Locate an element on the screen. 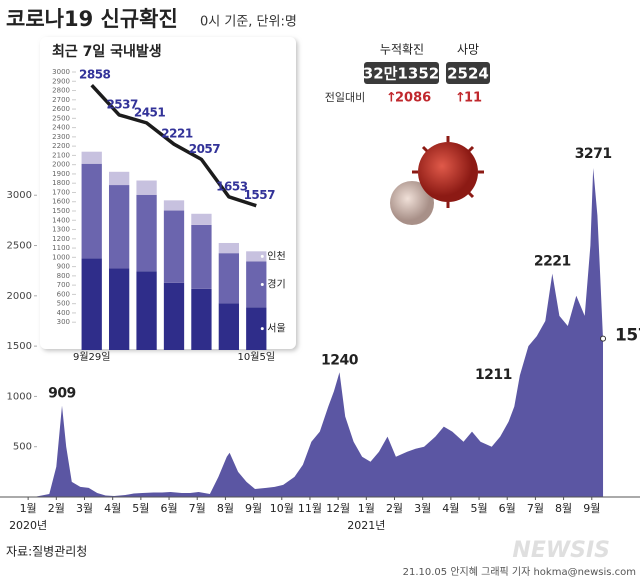 This screenshot has width=640, height=582. title: 코로나19 신규확진 is located at coordinates (92, 19).